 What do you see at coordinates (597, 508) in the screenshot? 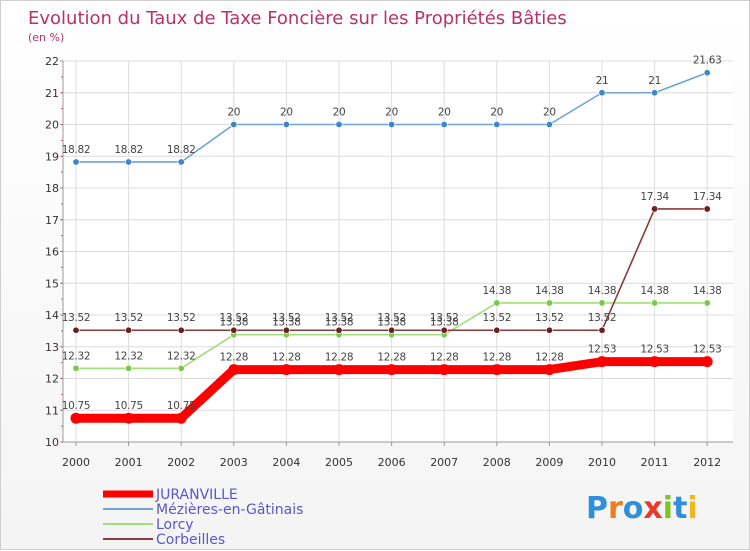
I see `logo-letter: P` at bounding box center [597, 508].